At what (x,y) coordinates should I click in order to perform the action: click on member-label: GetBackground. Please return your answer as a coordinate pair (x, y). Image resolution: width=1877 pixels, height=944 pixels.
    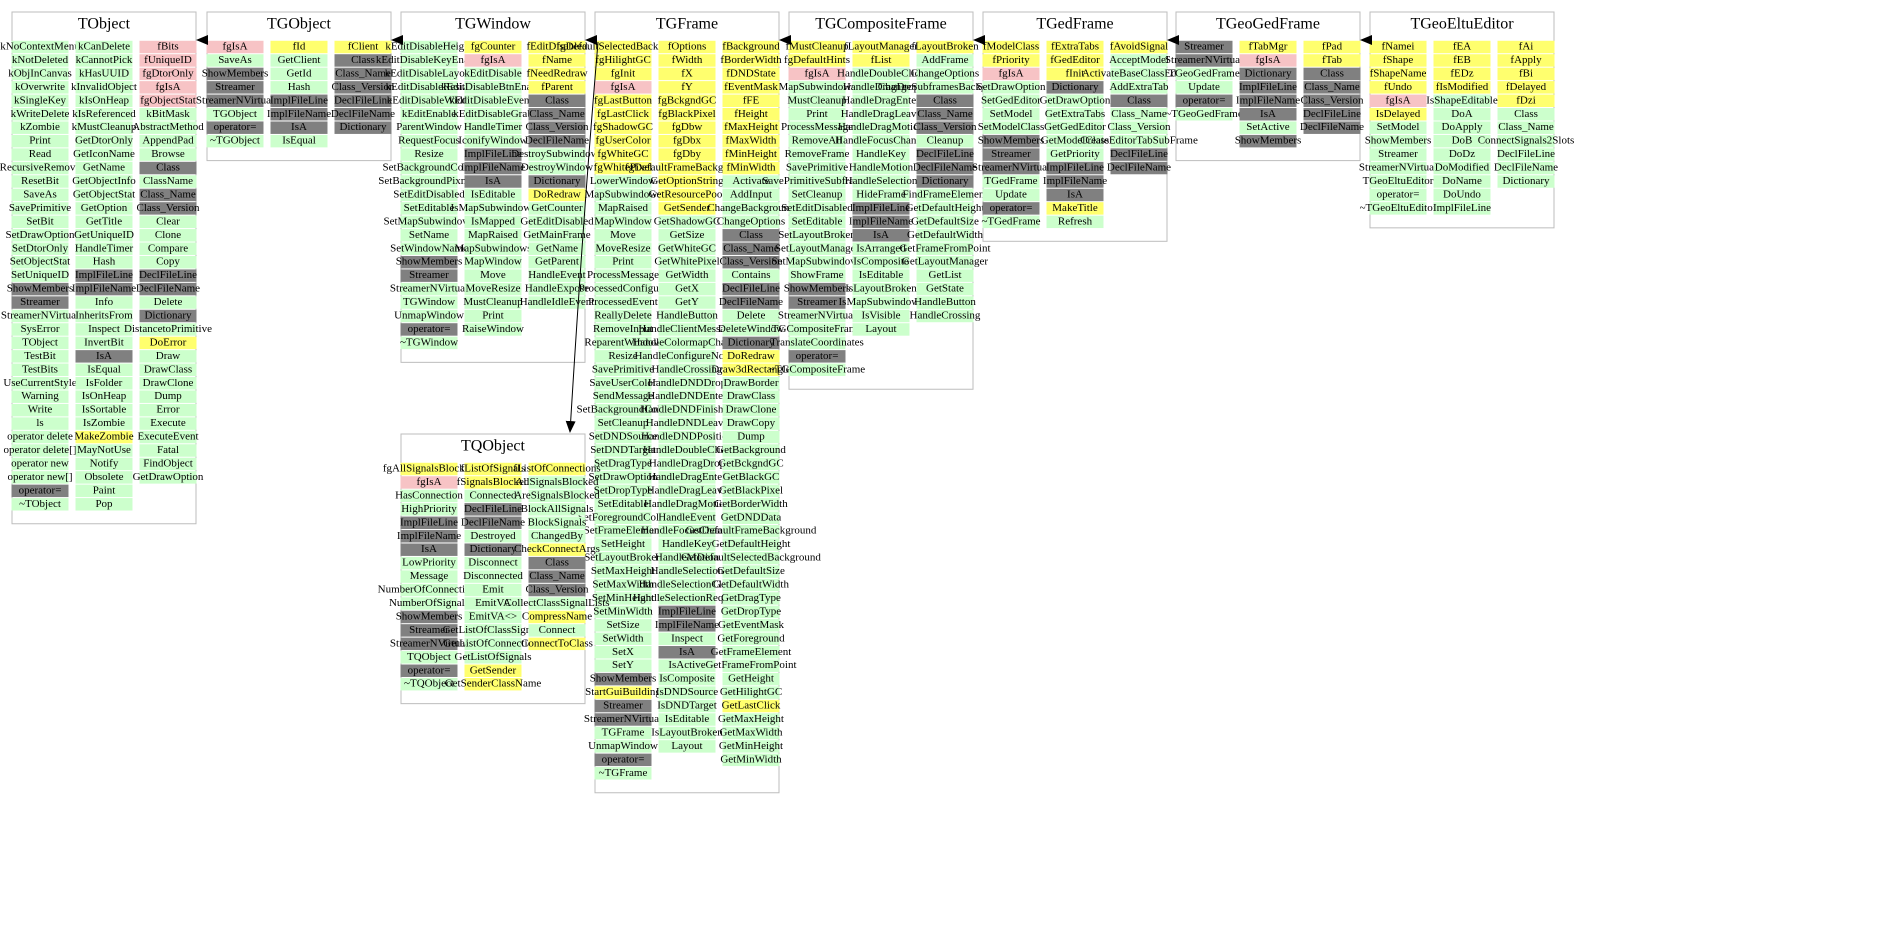
    Looking at the image, I should click on (751, 450).